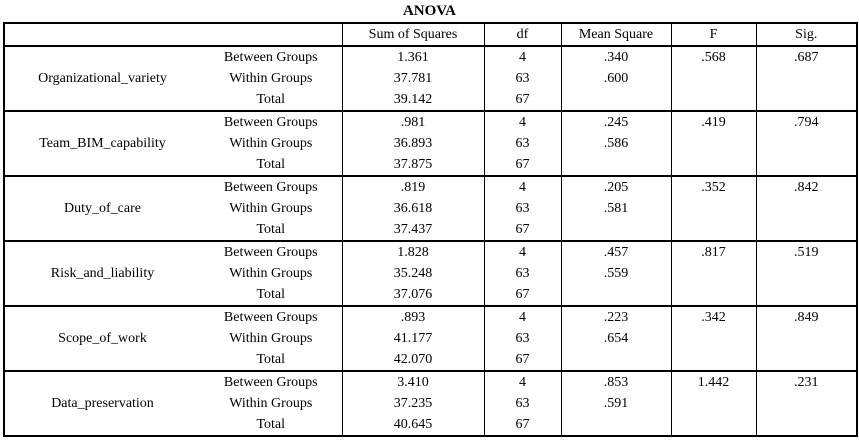 This screenshot has height=447, width=859. I want to click on f-value: .352, so click(713, 187).